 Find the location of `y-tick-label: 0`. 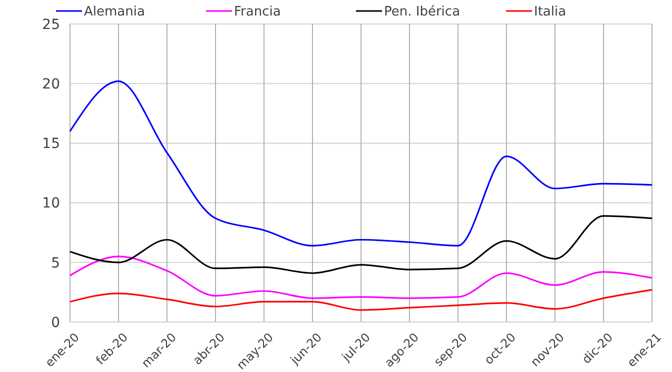

y-tick-label: 0 is located at coordinates (55, 322).